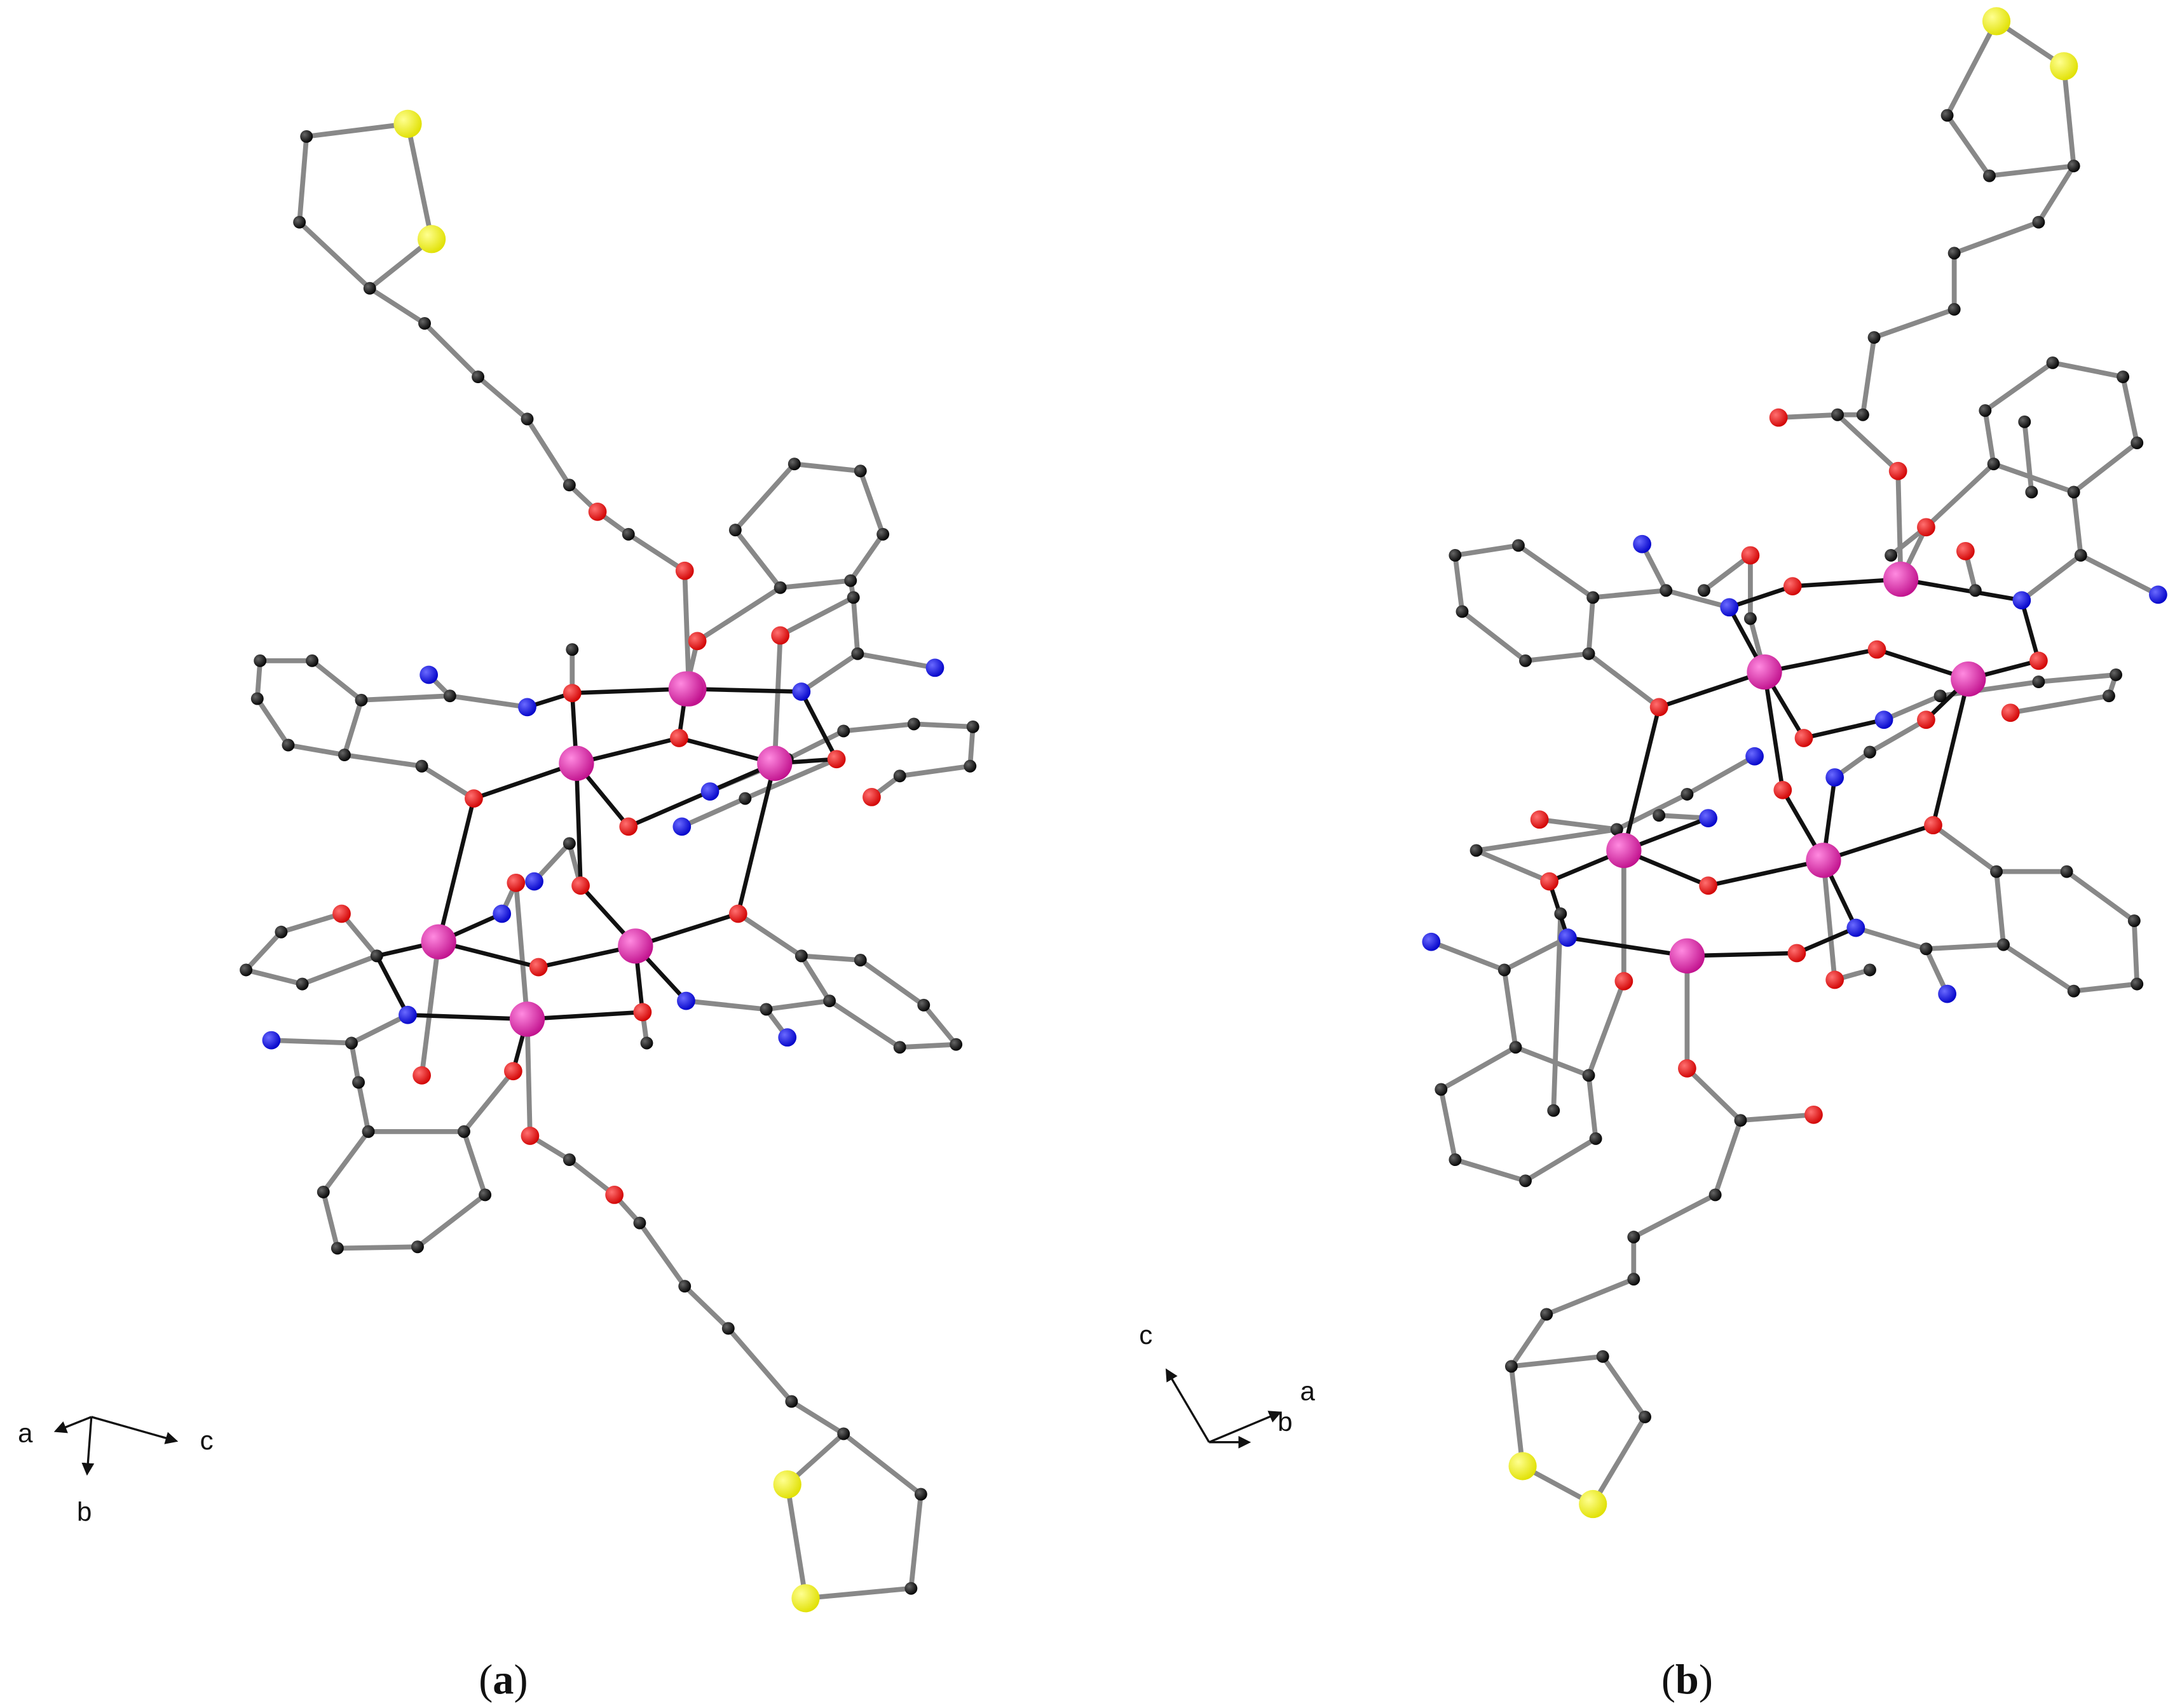  What do you see at coordinates (1668, 1680) in the screenshot?
I see `caption-part: (` at bounding box center [1668, 1680].